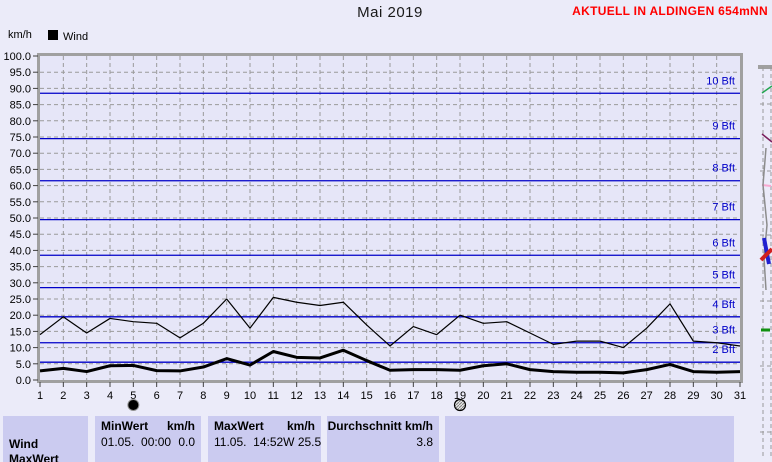  What do you see at coordinates (23, 365) in the screenshot?
I see `svg-text: 5.0` at bounding box center [23, 365].